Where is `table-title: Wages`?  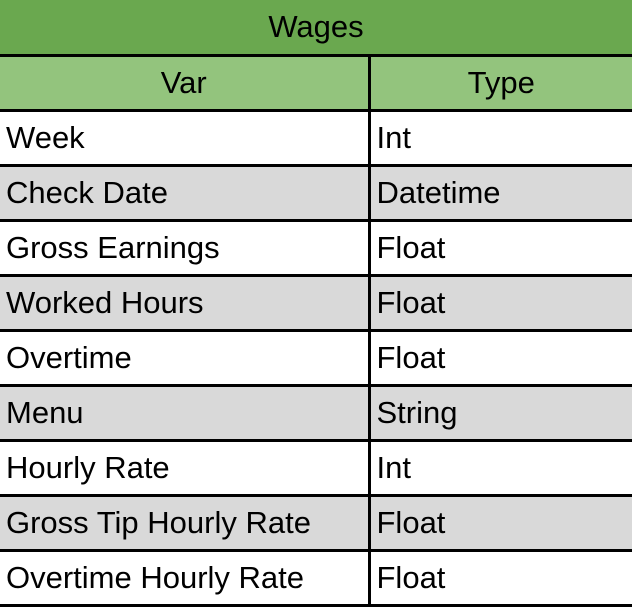 table-title: Wages is located at coordinates (316, 28).